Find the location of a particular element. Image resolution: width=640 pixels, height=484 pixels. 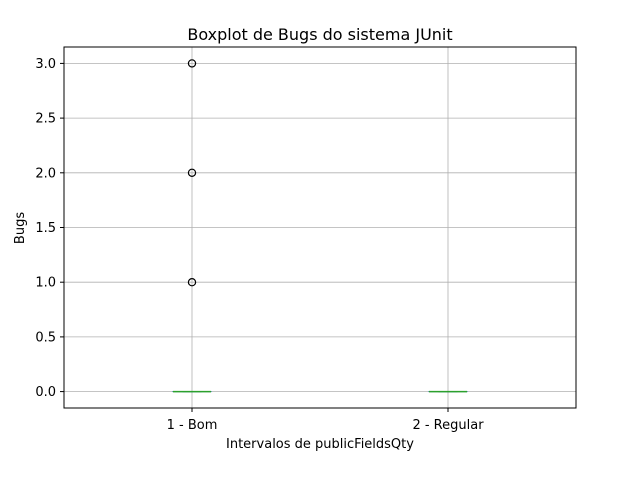

x-tick-label: 2 - Regular is located at coordinates (448, 425).